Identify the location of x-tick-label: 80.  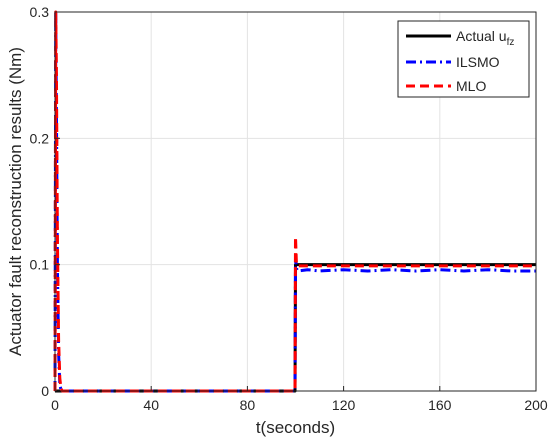
(248, 405).